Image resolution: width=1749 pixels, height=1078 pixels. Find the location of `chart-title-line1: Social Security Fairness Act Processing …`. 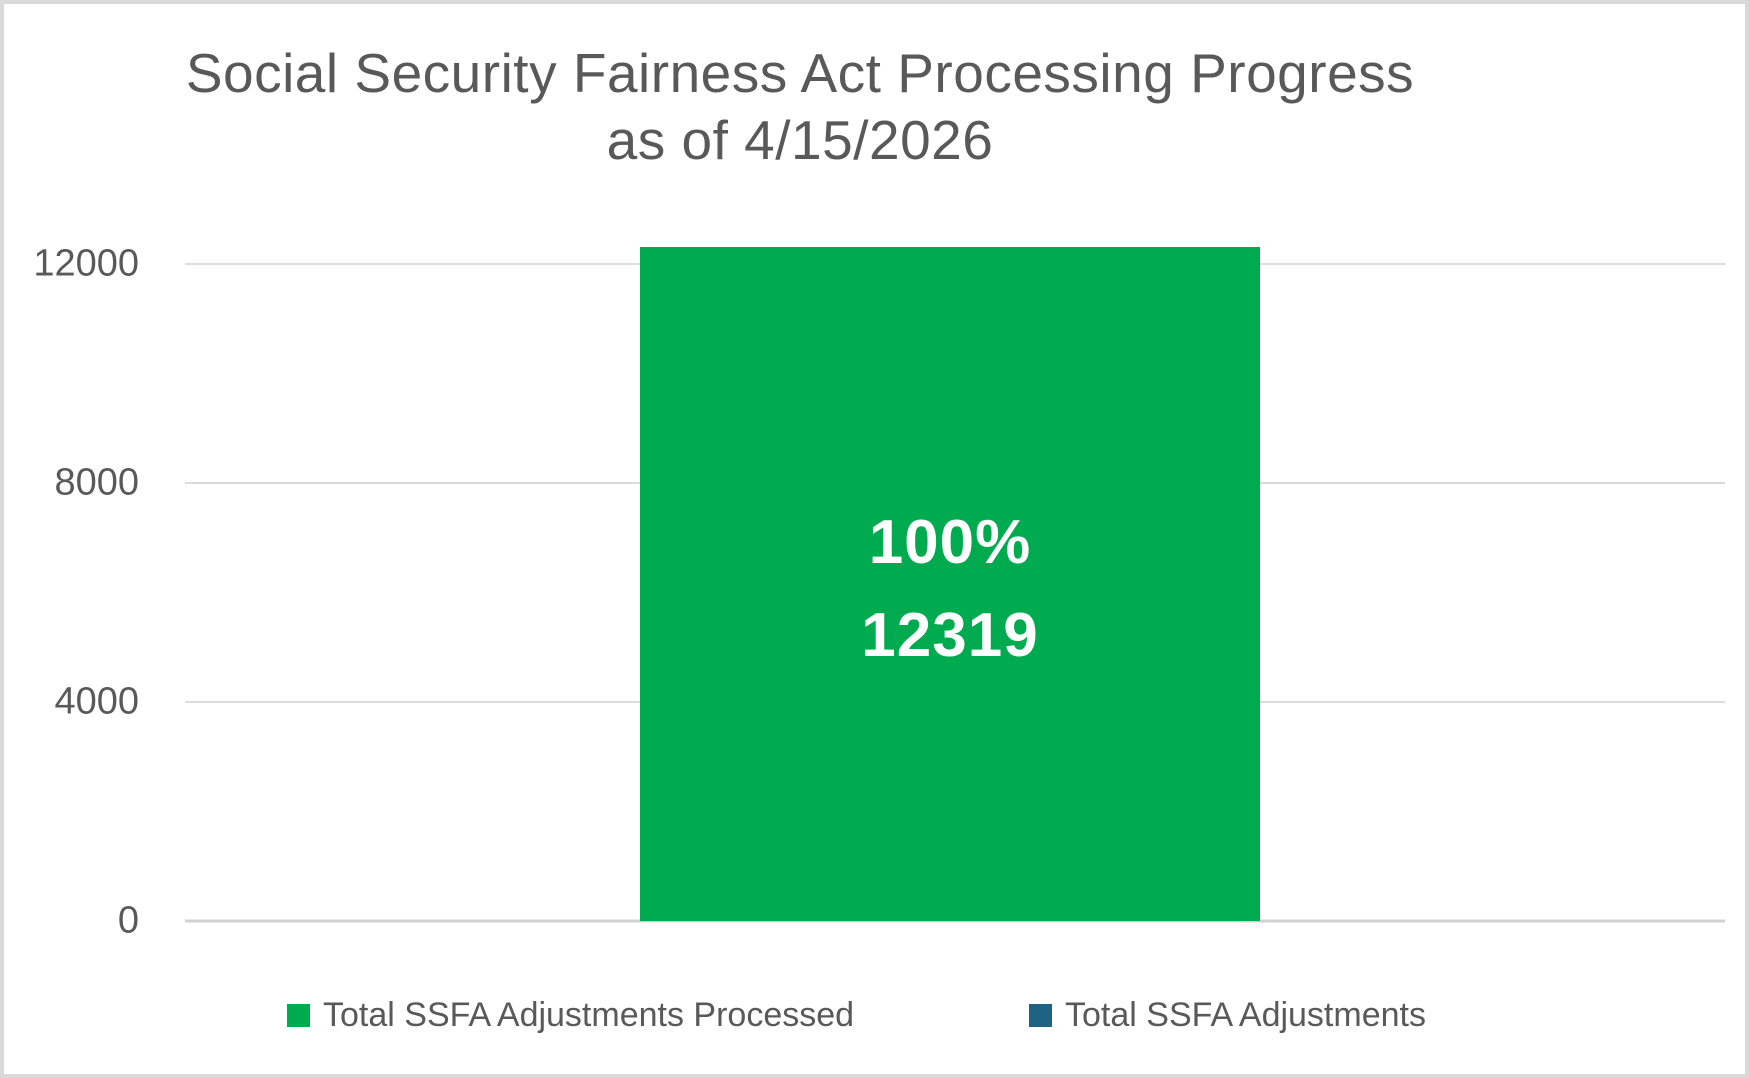

chart-title-line1: Social Security Fairness Act Processing … is located at coordinates (800, 73).